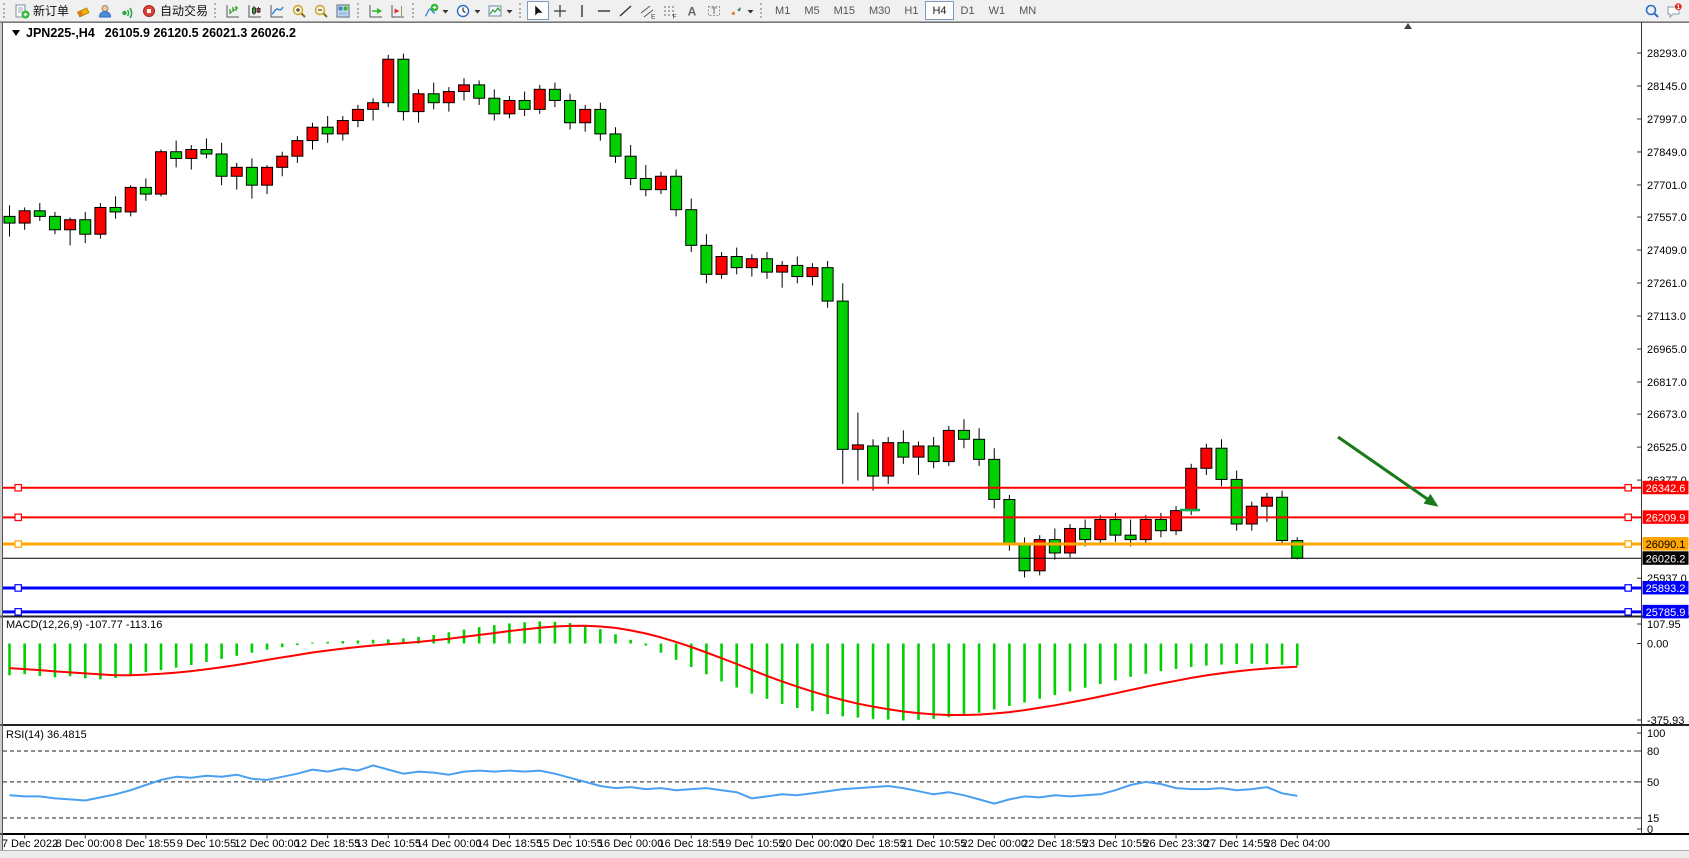  Describe the element at coordinates (266, 844) in the screenshot. I see `time-tick-label: 12 Dec 00:00` at that location.